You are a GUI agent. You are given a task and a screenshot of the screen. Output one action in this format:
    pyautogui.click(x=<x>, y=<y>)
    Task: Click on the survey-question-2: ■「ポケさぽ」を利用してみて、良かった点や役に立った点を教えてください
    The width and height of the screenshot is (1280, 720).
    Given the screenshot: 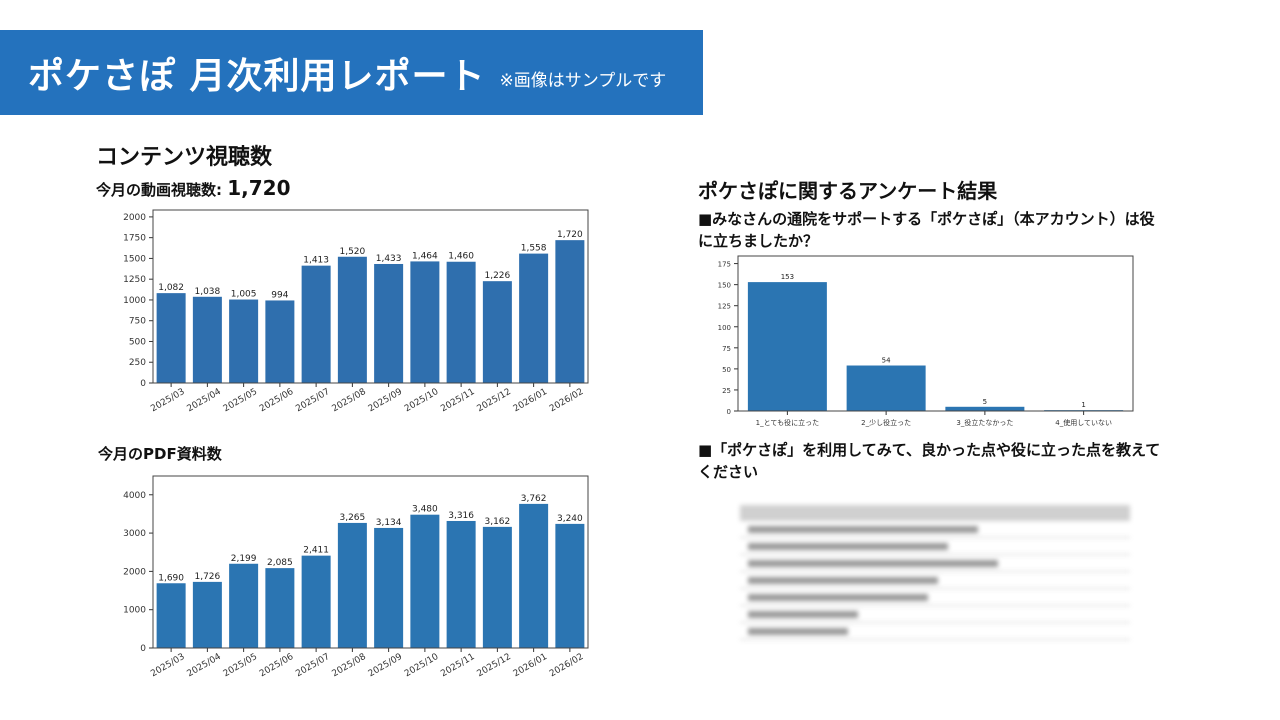 What is the action you would take?
    pyautogui.click(x=929, y=461)
    